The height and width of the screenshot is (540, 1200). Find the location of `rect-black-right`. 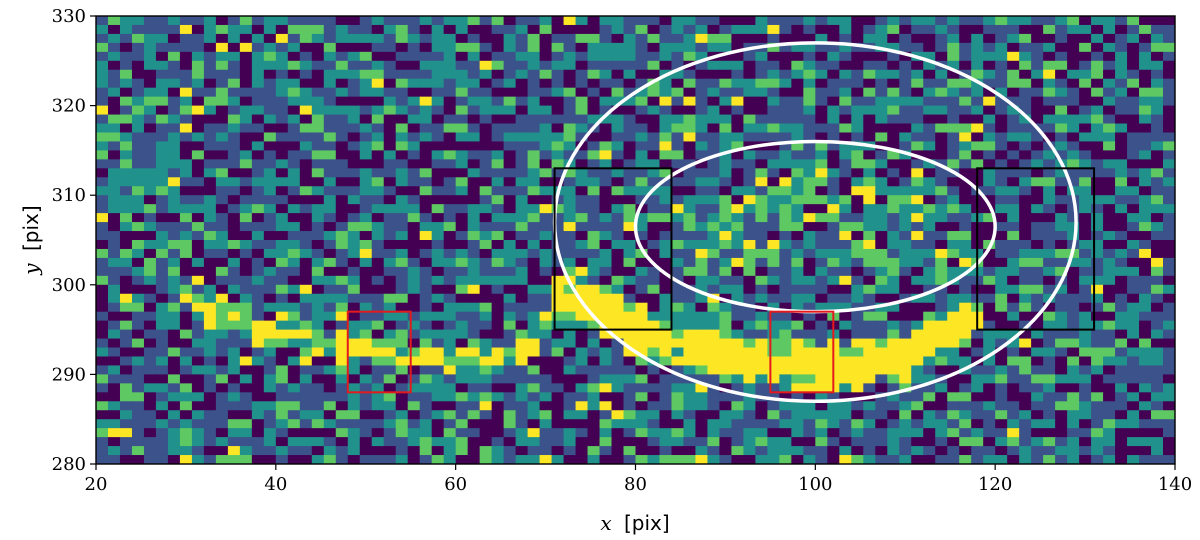

rect-black-right is located at coordinates (1036, 249).